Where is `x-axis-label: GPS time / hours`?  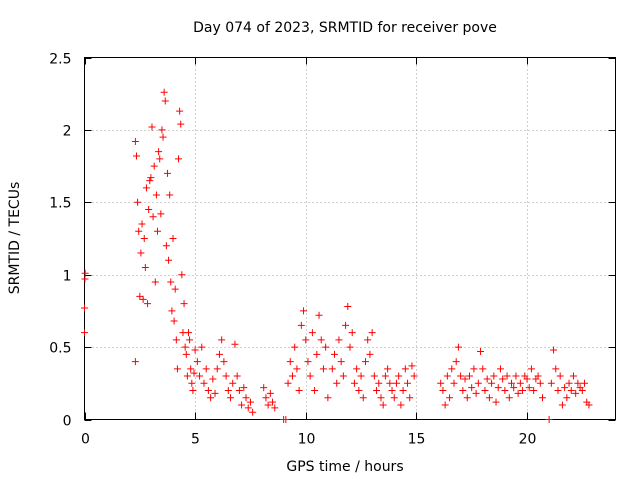 x-axis-label: GPS time / hours is located at coordinates (344, 467).